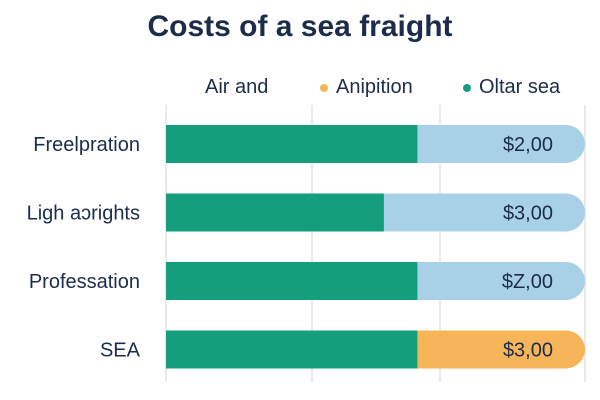 This screenshot has width=600, height=400. What do you see at coordinates (528, 145) in the screenshot?
I see `value-label: $2,00` at bounding box center [528, 145].